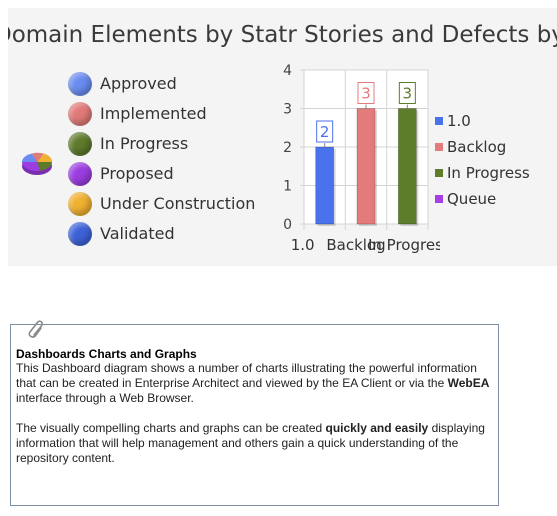 The width and height of the screenshot is (557, 516). I want to click on legend-item-implemented: Implemented, so click(168, 116).